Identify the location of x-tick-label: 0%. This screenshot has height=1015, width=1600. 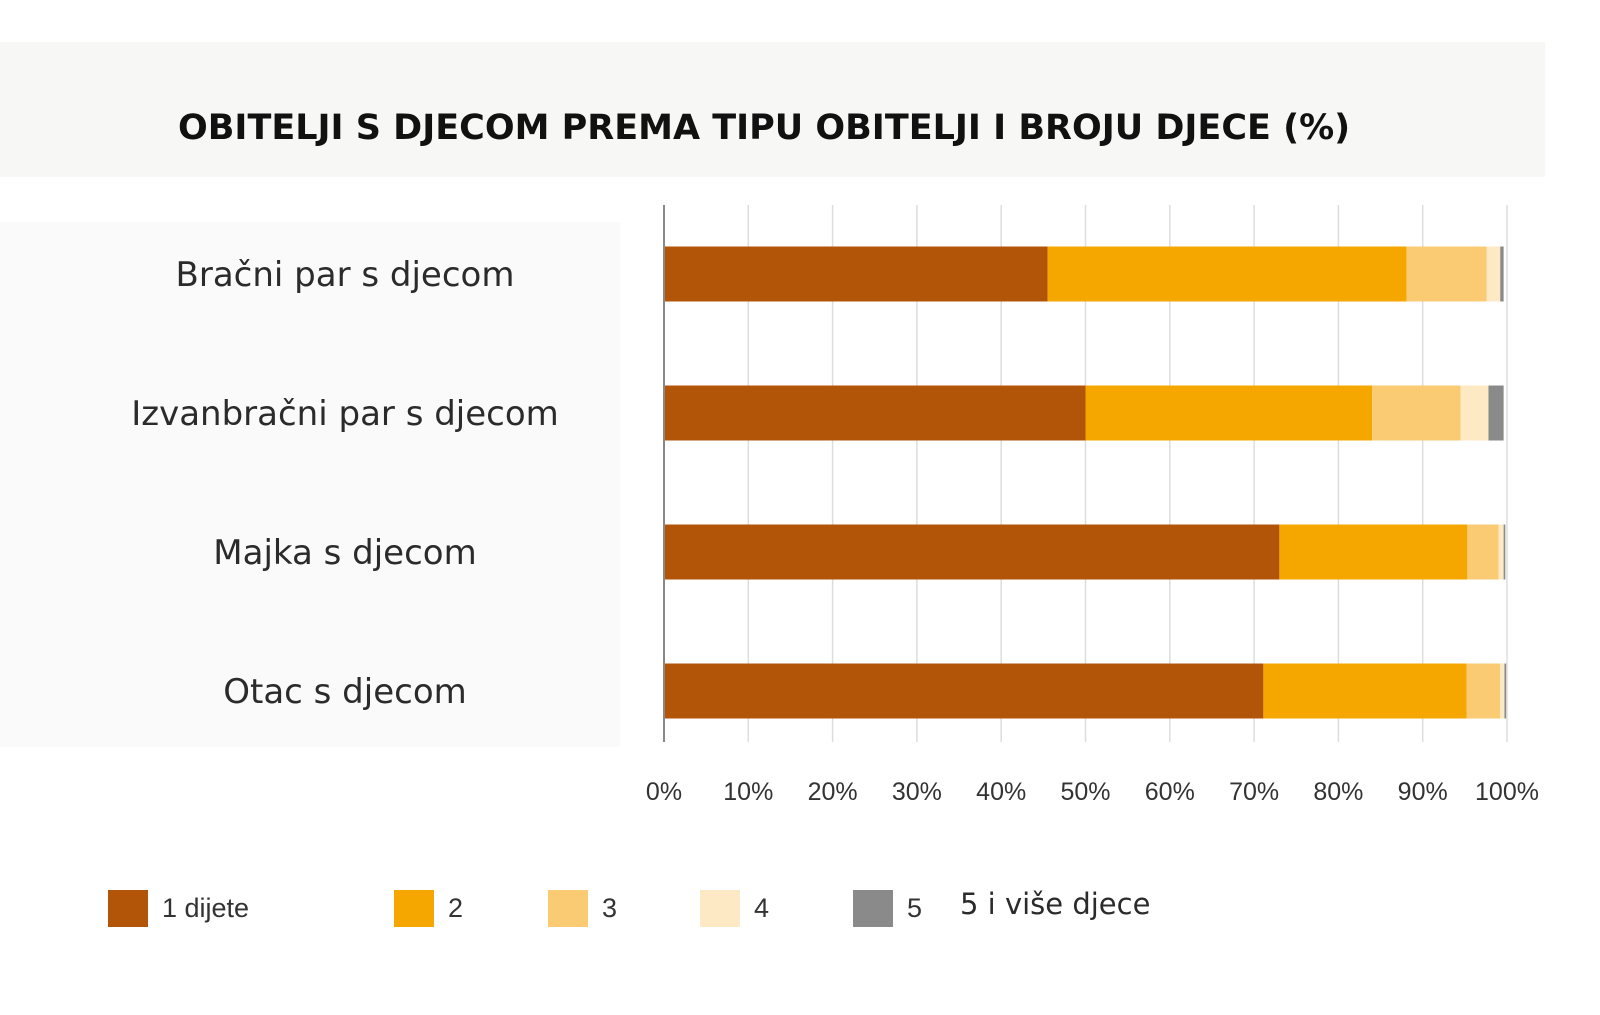
(664, 792).